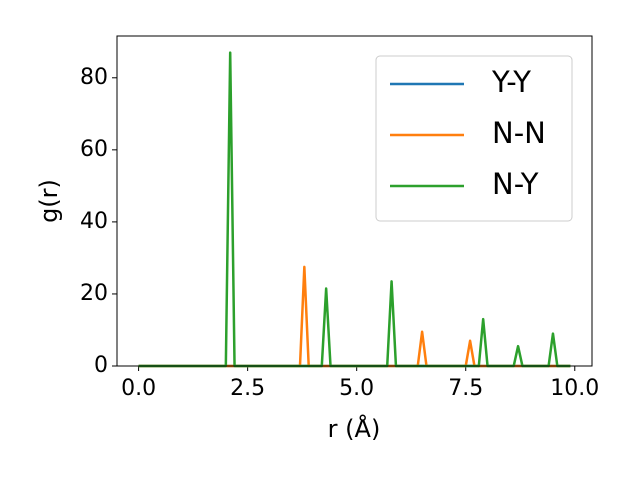 The width and height of the screenshot is (640, 480). Describe the element at coordinates (574, 388) in the screenshot. I see `x-tick-label: 10.0` at that location.